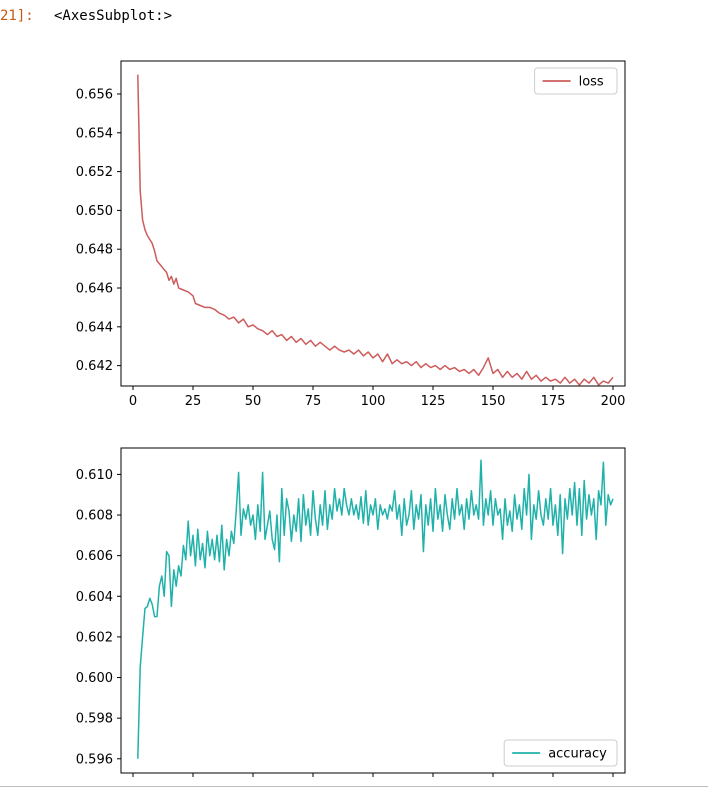 The width and height of the screenshot is (708, 788). What do you see at coordinates (433, 401) in the screenshot?
I see `x-tick-label: 125` at bounding box center [433, 401].